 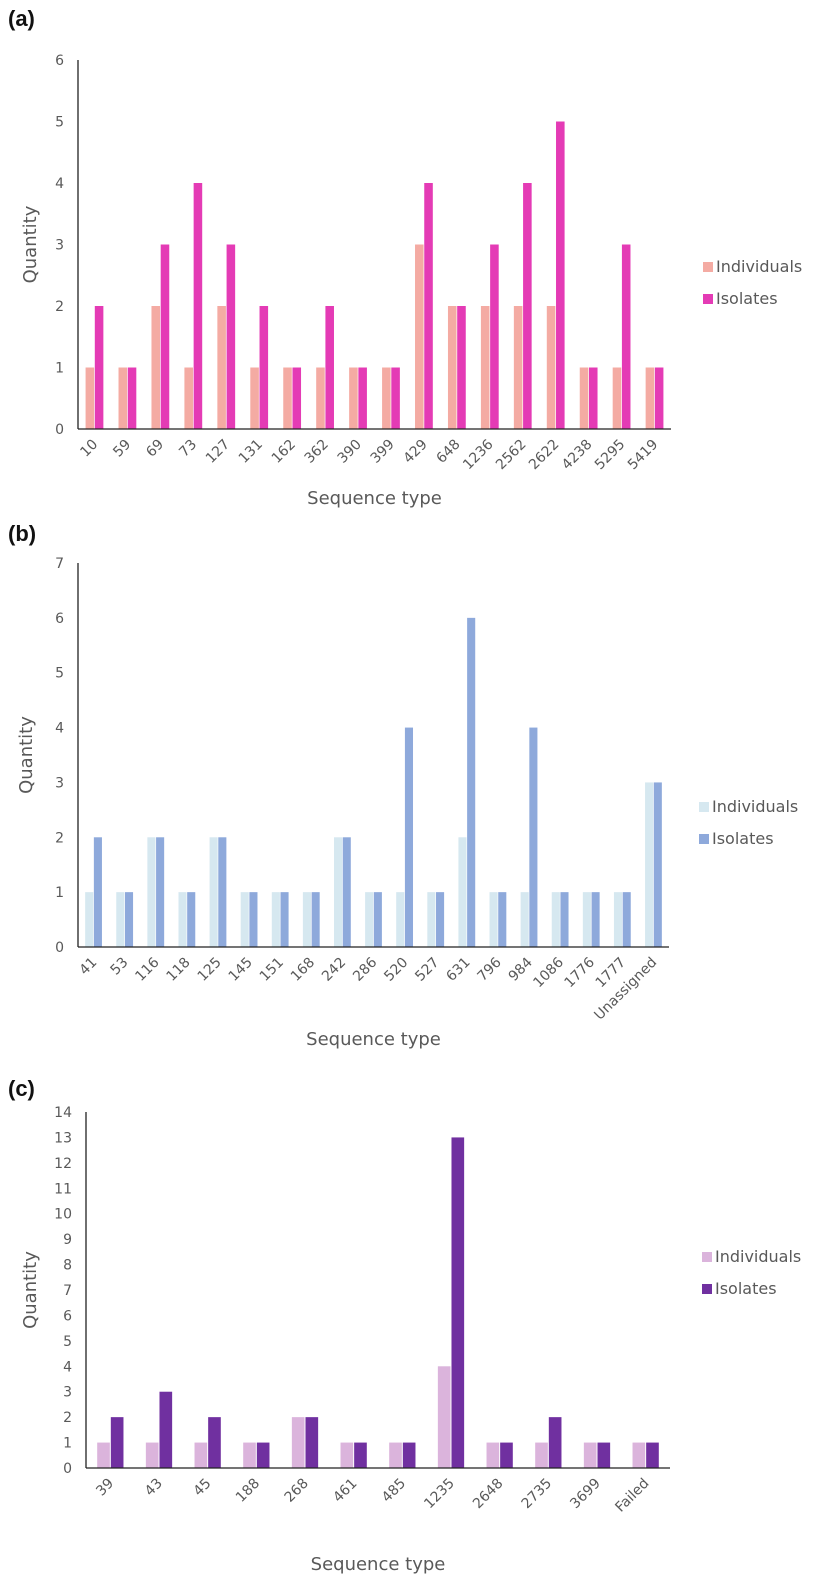 What do you see at coordinates (272, 970) in the screenshot?
I see `x-tick-label: 151` at bounding box center [272, 970].